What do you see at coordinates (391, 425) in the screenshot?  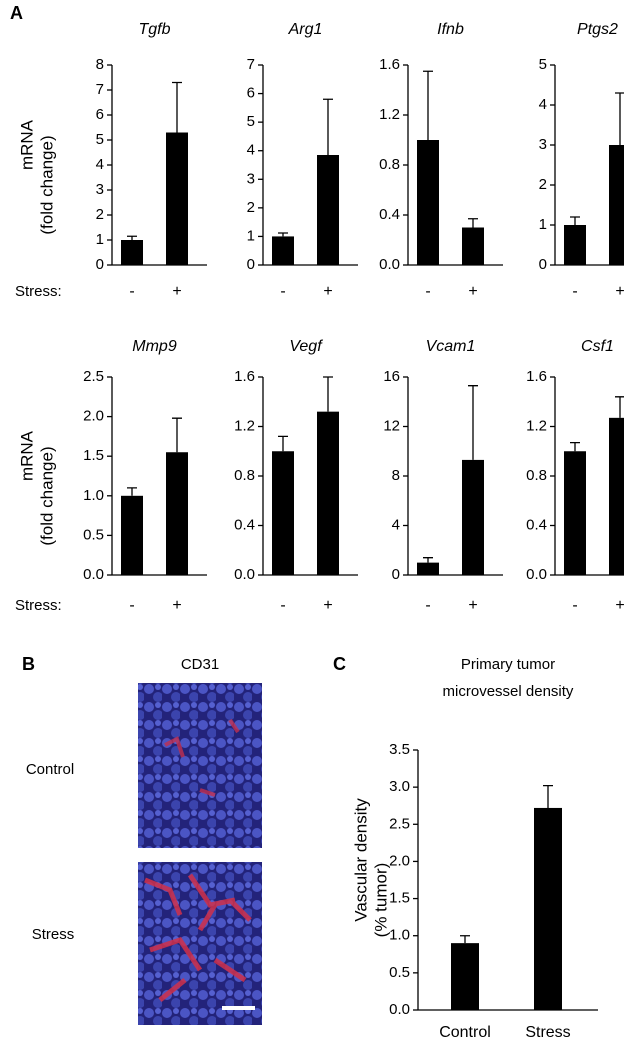 I see `y-tick-label: 12` at bounding box center [391, 425].